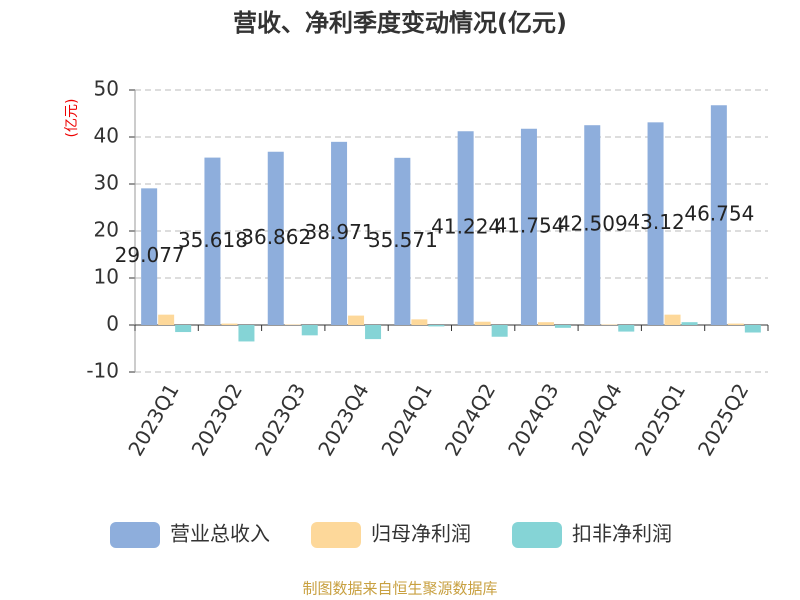 The width and height of the screenshot is (800, 600). I want to click on y-tick-label: 40, so click(106, 136).